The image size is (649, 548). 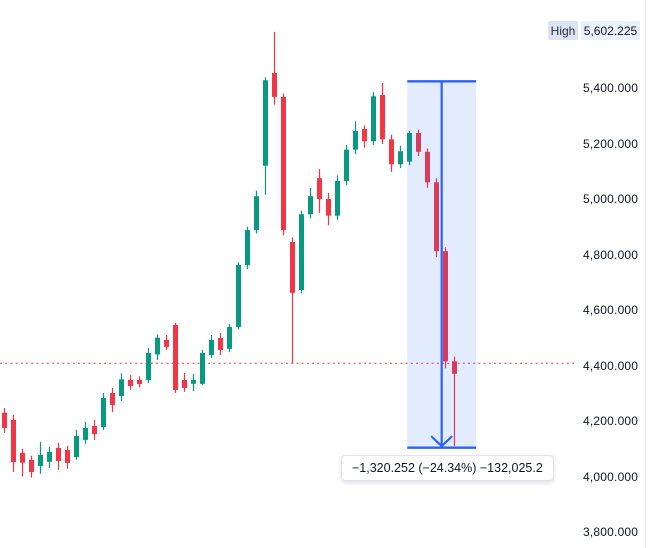 I want to click on price-axis-label: 5,400.000, so click(x=611, y=88).